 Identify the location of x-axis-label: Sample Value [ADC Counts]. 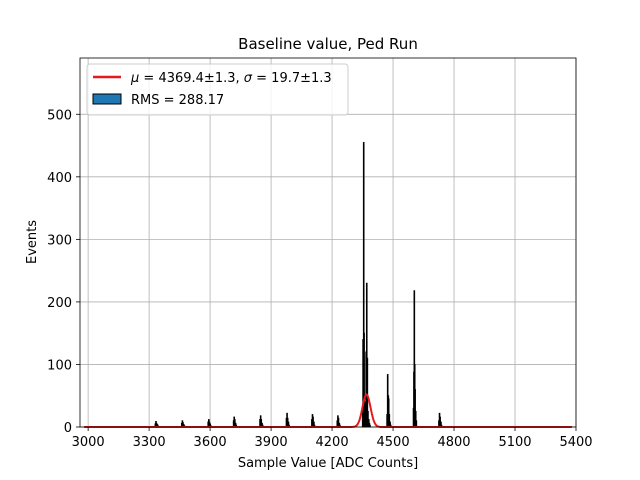
(328, 463).